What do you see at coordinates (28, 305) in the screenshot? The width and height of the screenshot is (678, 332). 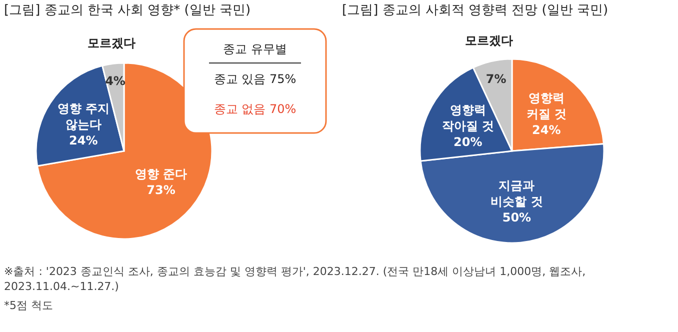 I see `text: *5점 척도` at bounding box center [28, 305].